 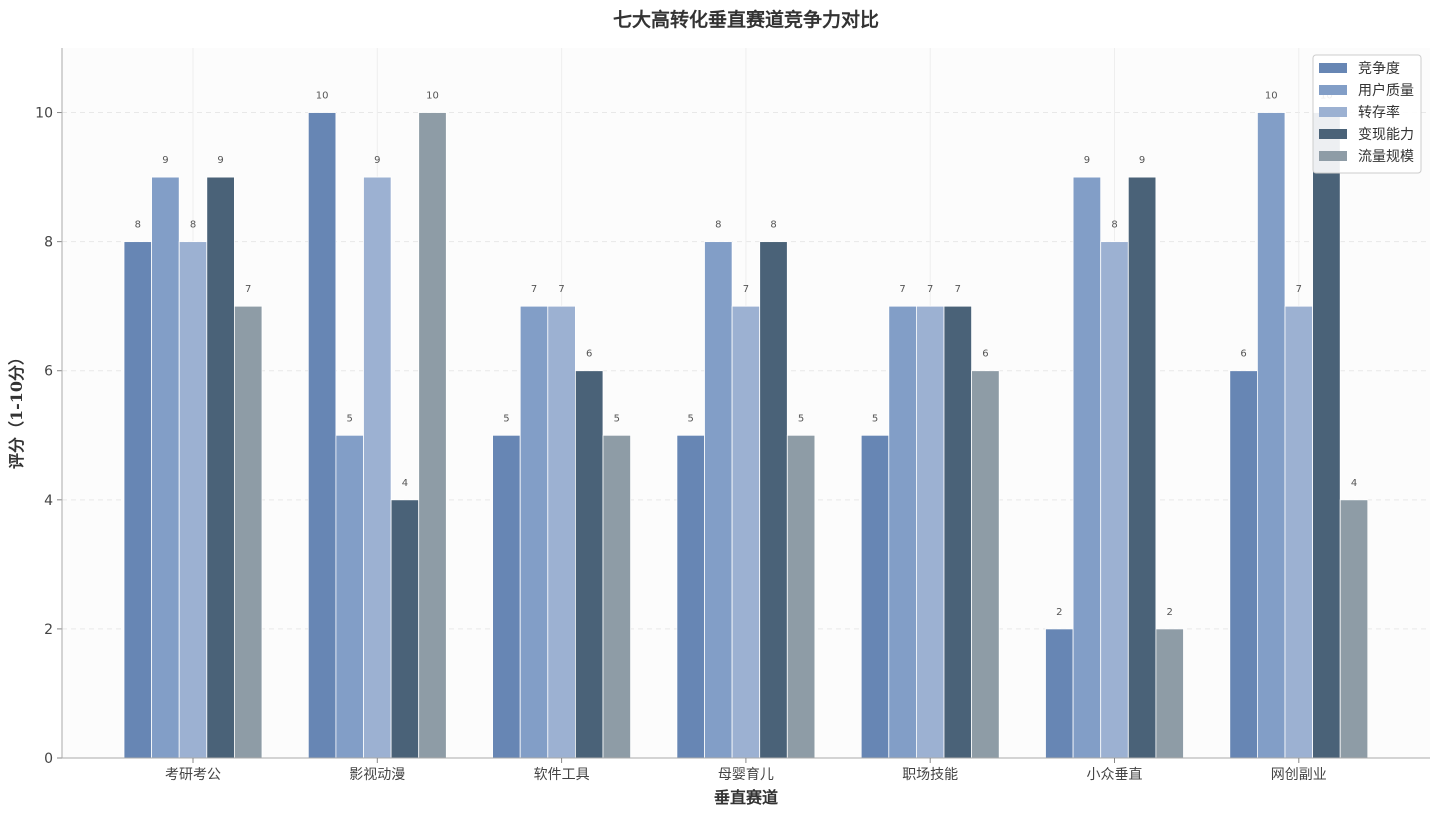 I want to click on legend-box, so click(x=1367, y=114).